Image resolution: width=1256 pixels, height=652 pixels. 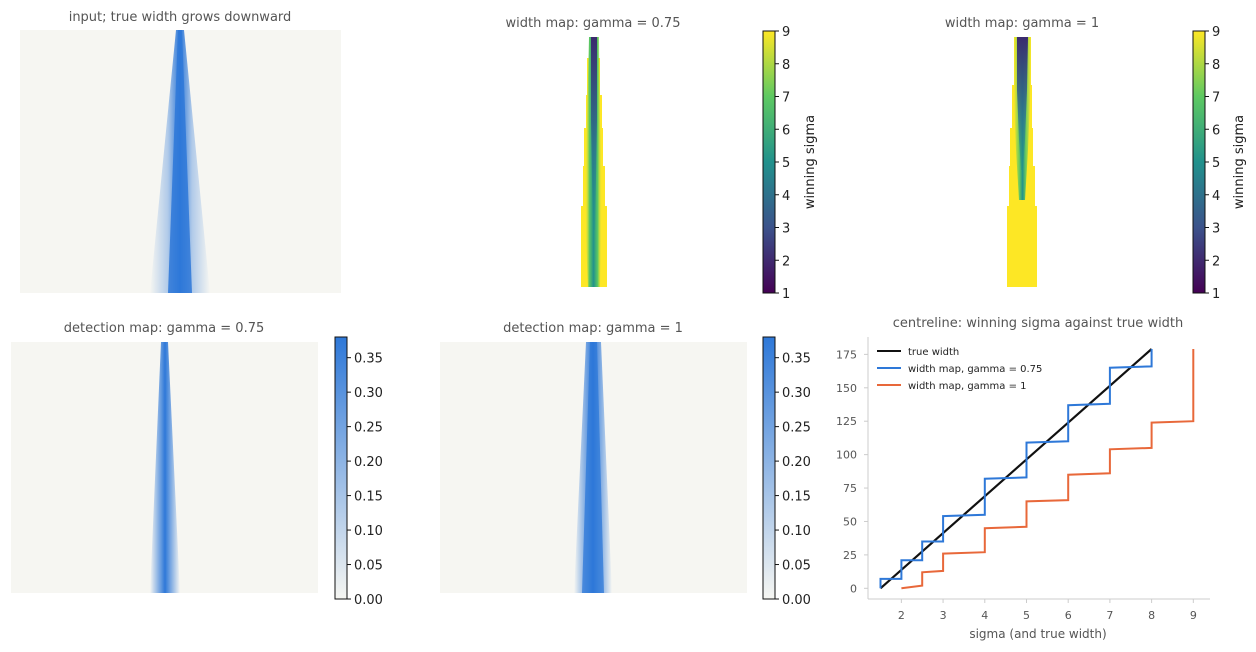 I want to click on input-ridge-core, so click(x=180, y=161).